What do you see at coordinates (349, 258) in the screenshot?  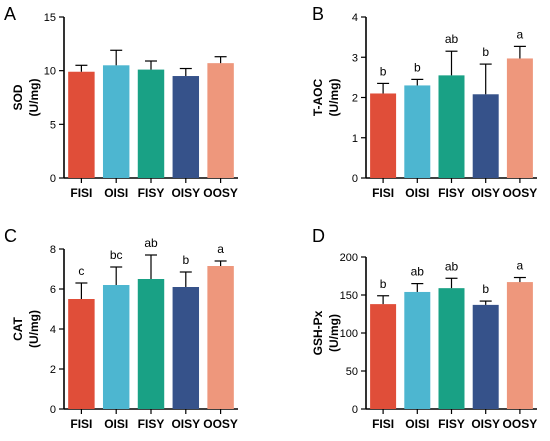 I see `y-tick-label: 200` at bounding box center [349, 258].